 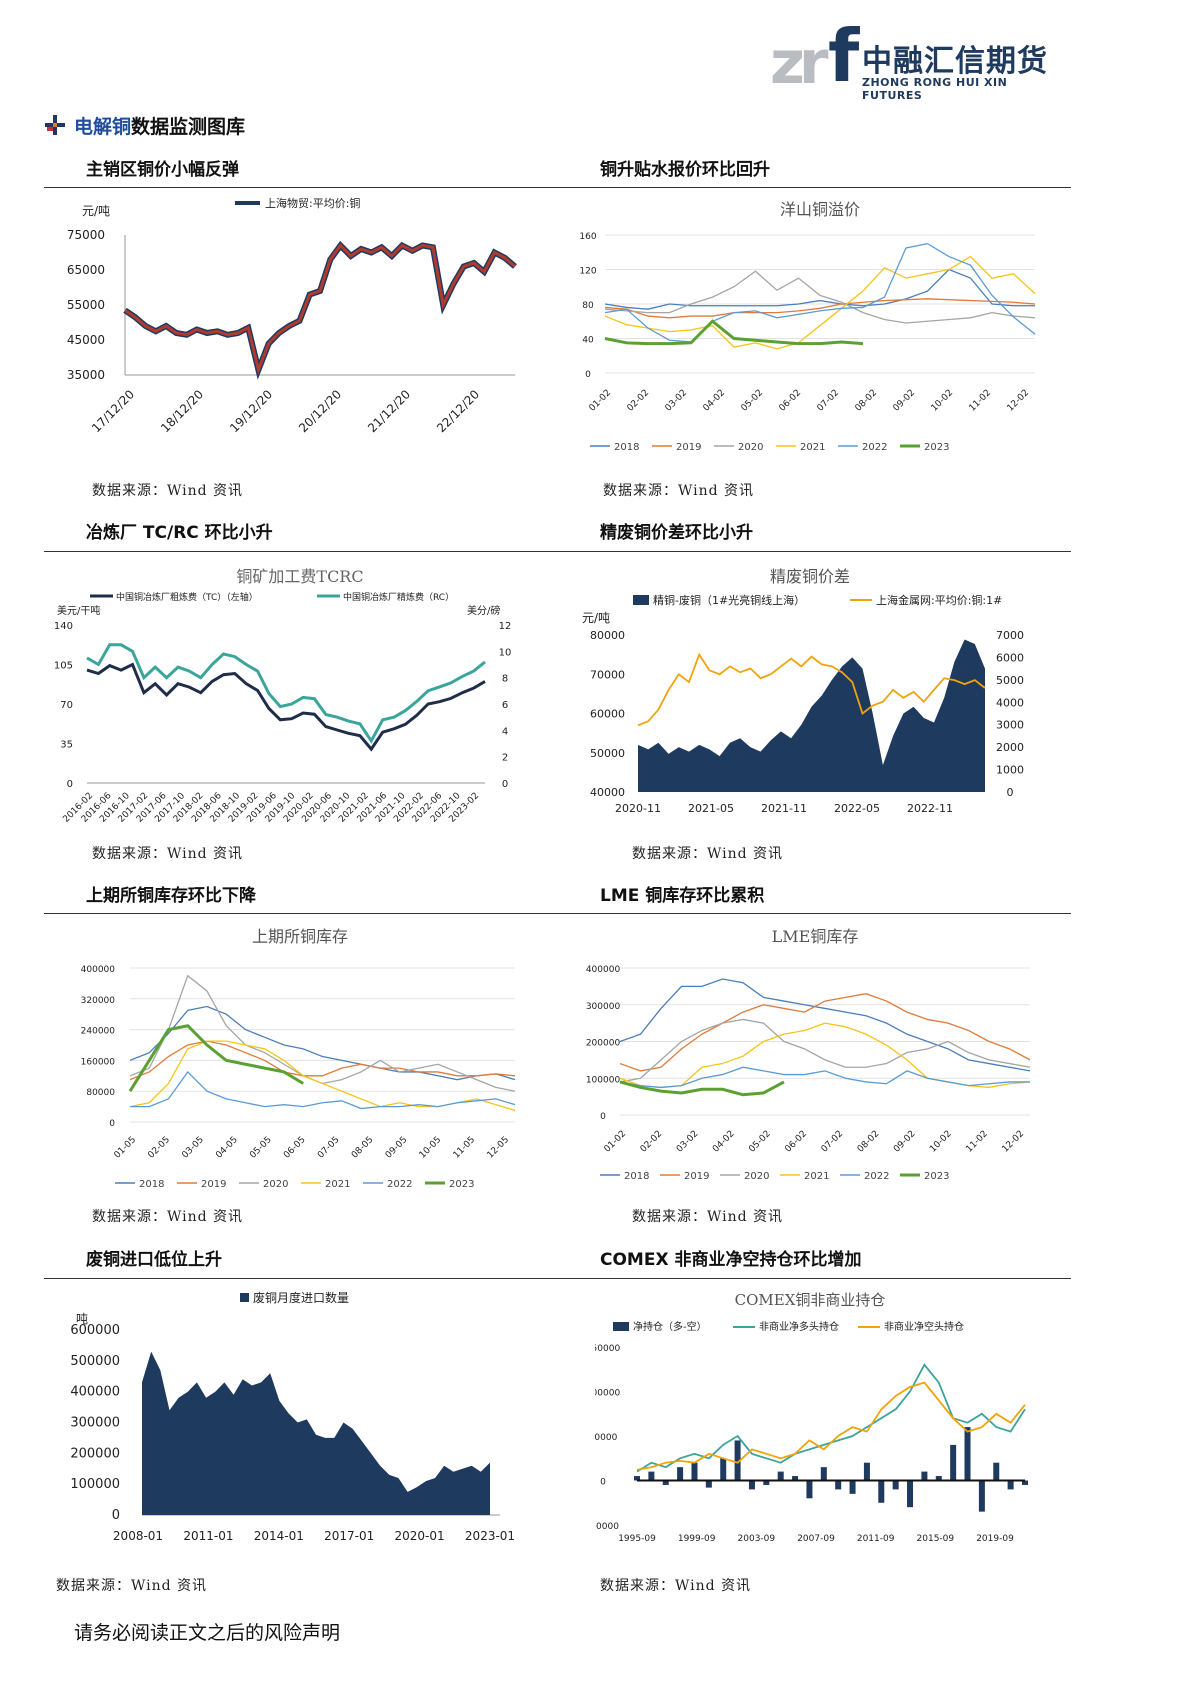 I want to click on x-tick-label: 01-02, so click(x=601, y=401).